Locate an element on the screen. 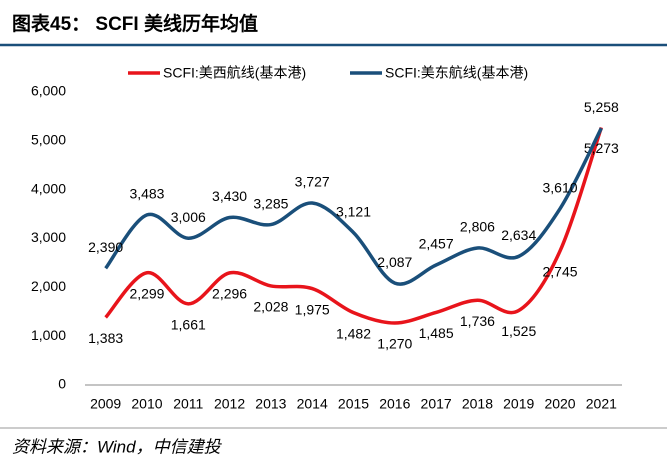  x-tick-label: 2016 is located at coordinates (394, 404).